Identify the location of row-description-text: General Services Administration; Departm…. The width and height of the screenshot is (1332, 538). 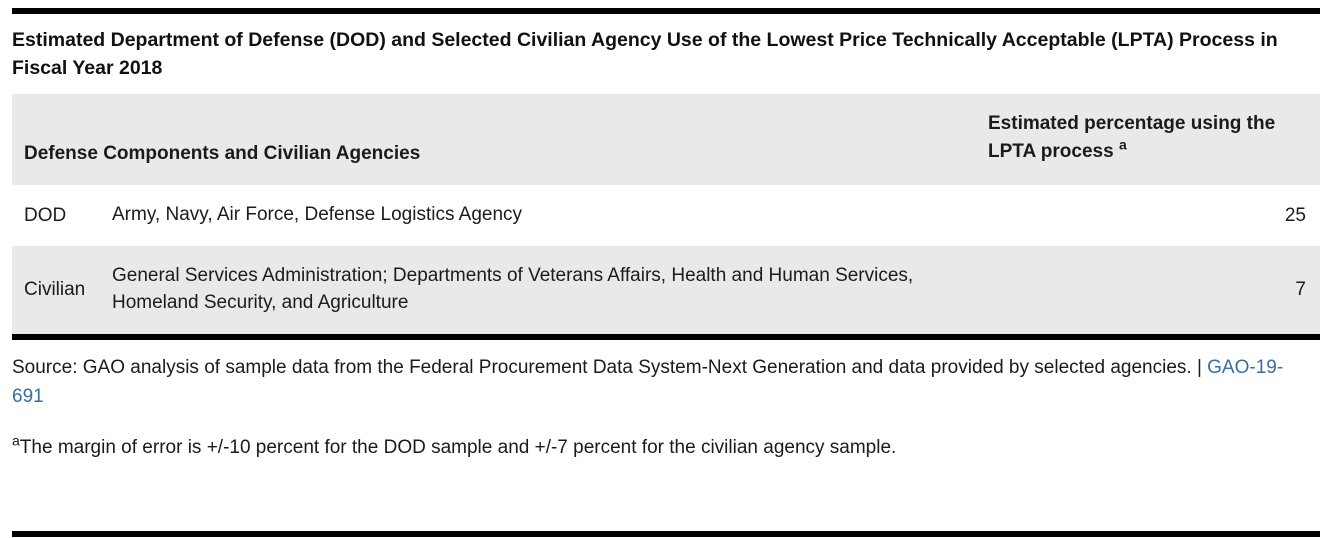
(513, 289).